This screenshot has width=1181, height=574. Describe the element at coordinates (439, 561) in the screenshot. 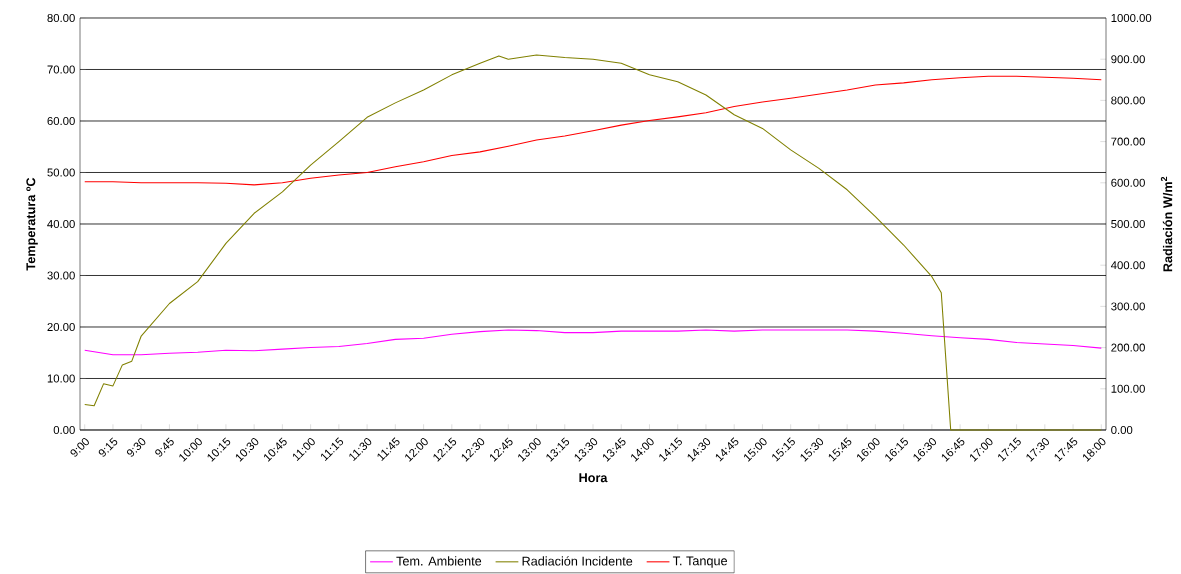

I see `legend-label: Tem. Ambiente` at that location.